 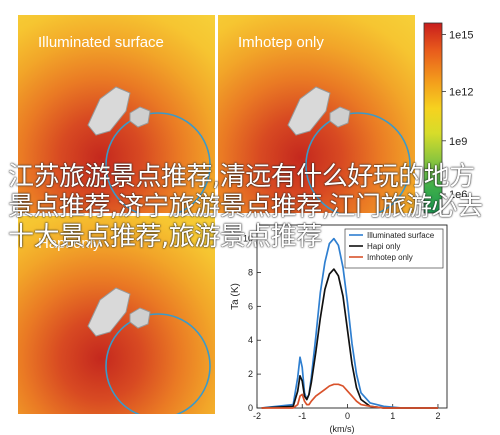 What do you see at coordinates (101, 42) in the screenshot?
I see `panel-title-illuminated: Illuminated surface` at bounding box center [101, 42].